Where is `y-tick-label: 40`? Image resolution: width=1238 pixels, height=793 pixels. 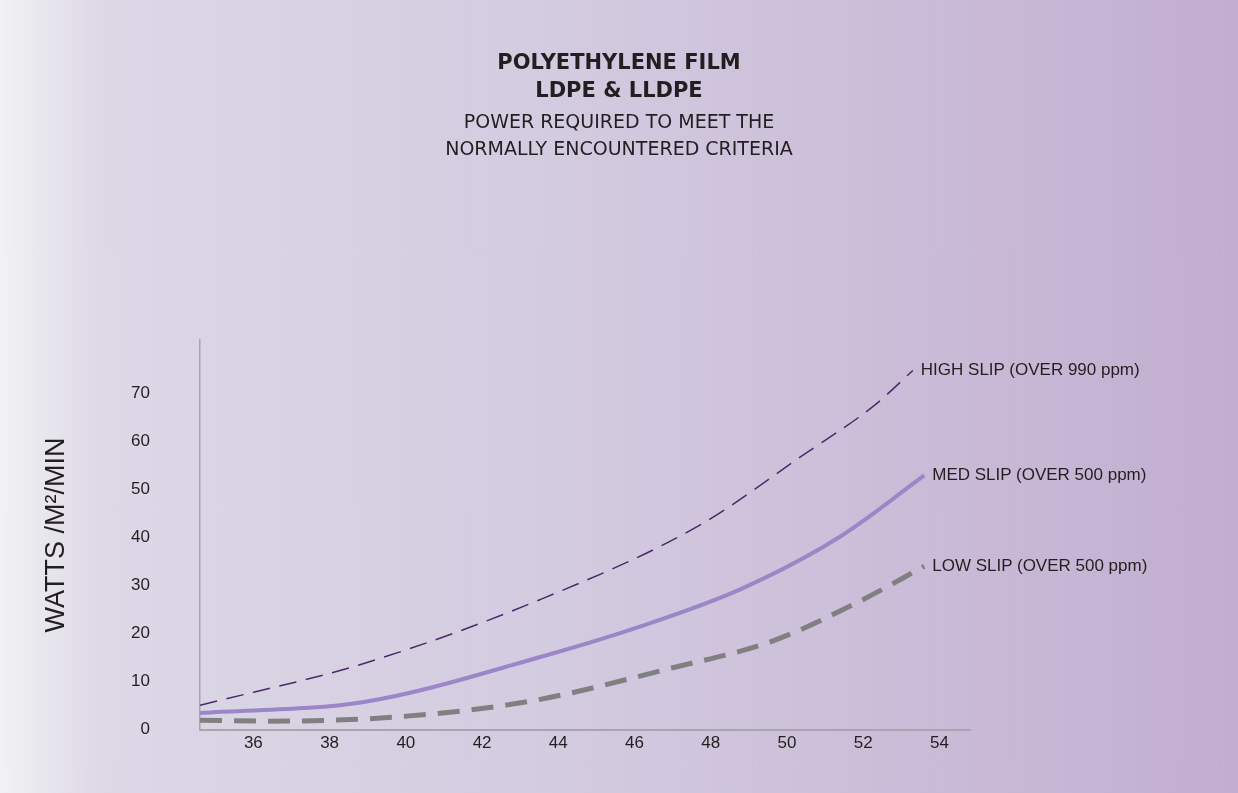
y-tick-label: 40 is located at coordinates (140, 537).